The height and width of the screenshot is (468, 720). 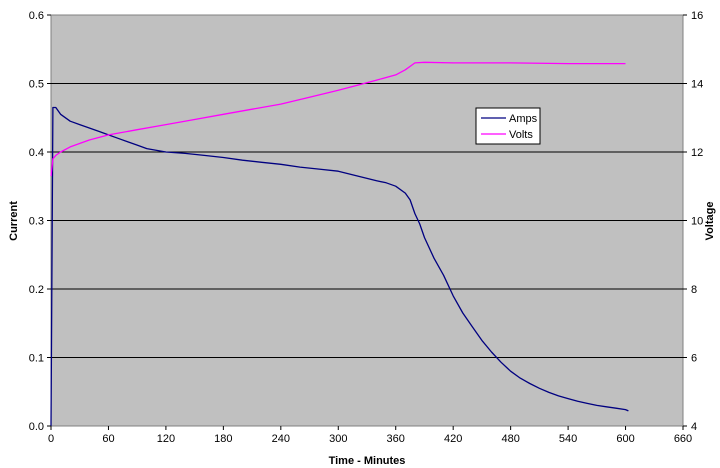 What do you see at coordinates (36, 359) in the screenshot?
I see `y-tick-label-1: 0.1` at bounding box center [36, 359].